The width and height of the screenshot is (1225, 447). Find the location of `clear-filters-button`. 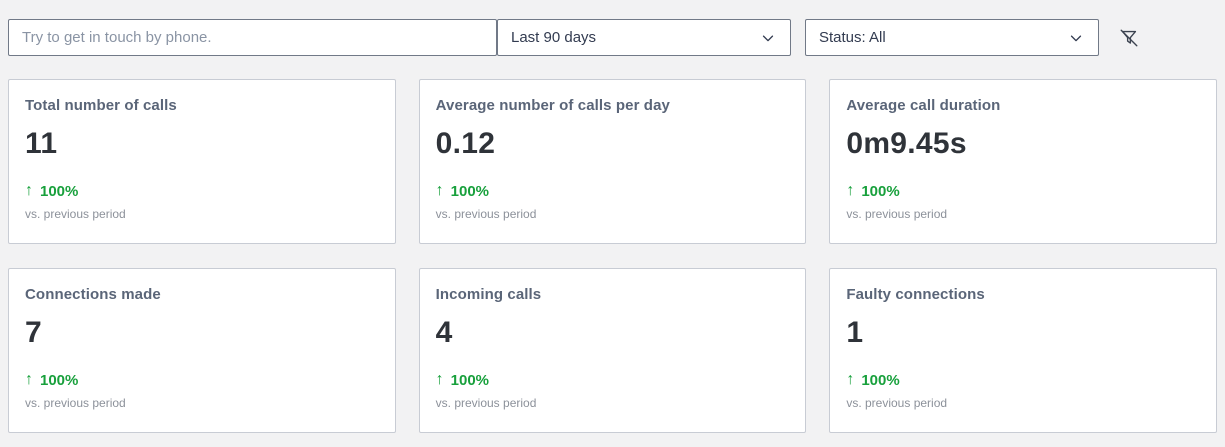

clear-filters-button is located at coordinates (1129, 38).